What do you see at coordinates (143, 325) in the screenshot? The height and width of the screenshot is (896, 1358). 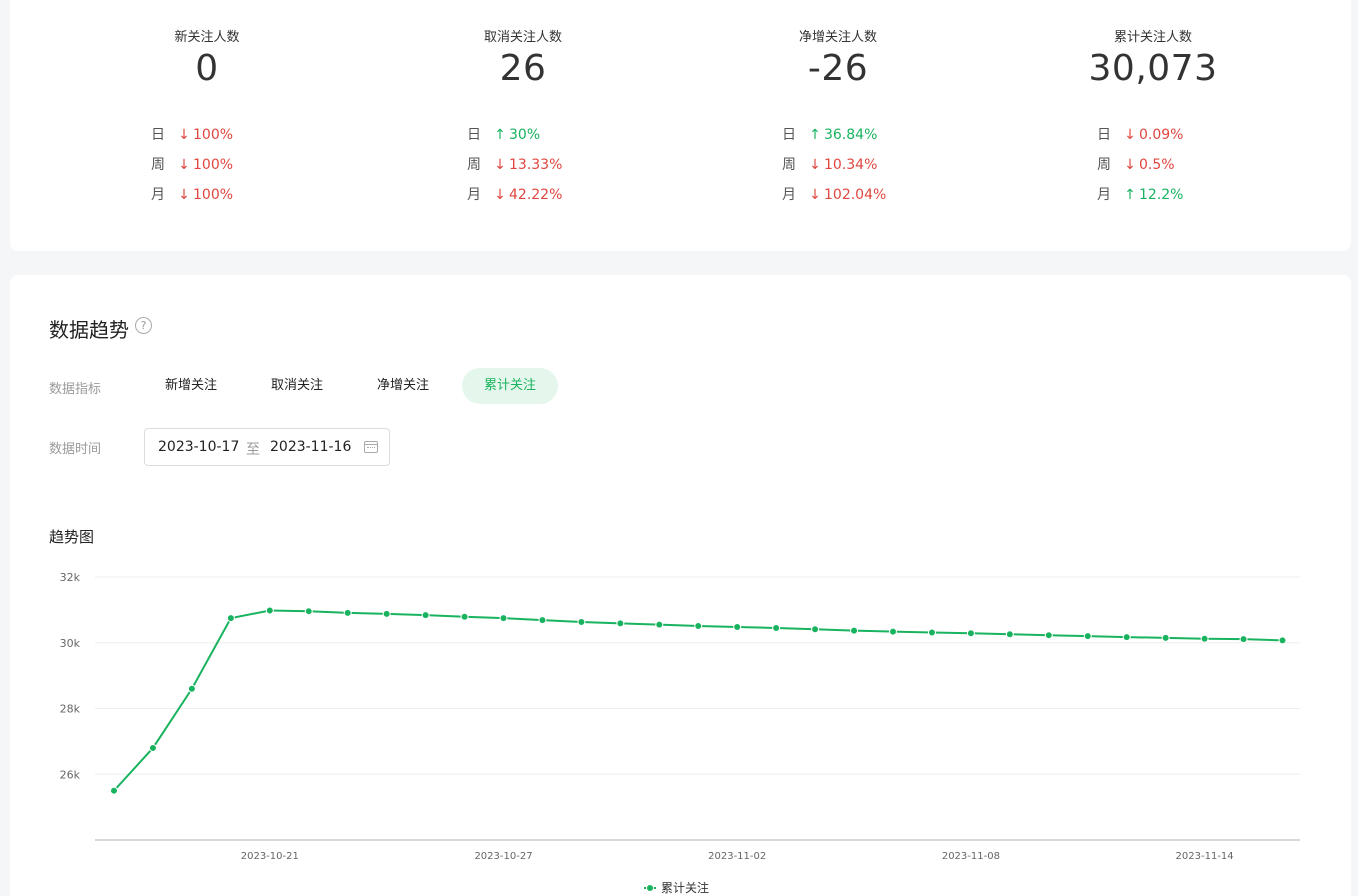 I see `help-icon: ?` at bounding box center [143, 325].